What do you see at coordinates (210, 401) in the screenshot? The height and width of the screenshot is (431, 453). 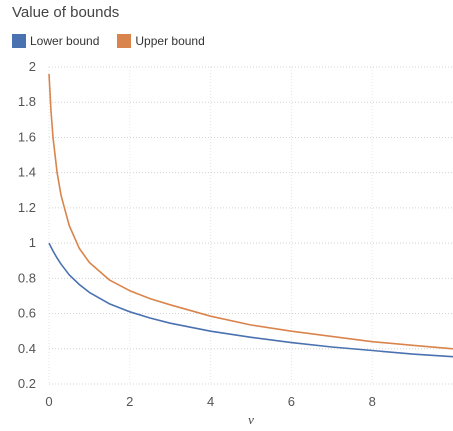 I see `x-tick-label: 4` at bounding box center [210, 401].